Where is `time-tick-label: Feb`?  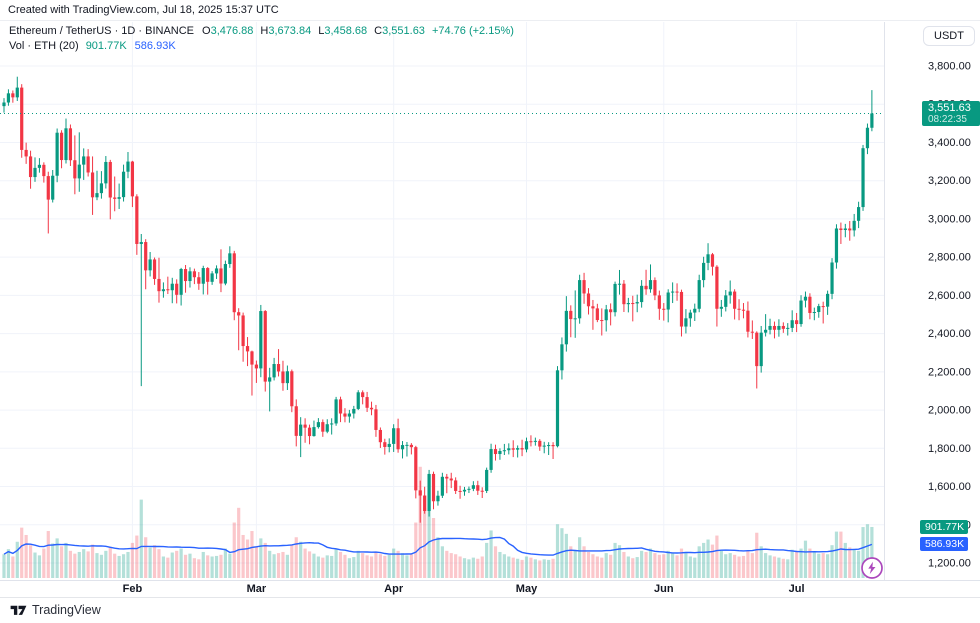 time-tick-label: Feb is located at coordinates (132, 589).